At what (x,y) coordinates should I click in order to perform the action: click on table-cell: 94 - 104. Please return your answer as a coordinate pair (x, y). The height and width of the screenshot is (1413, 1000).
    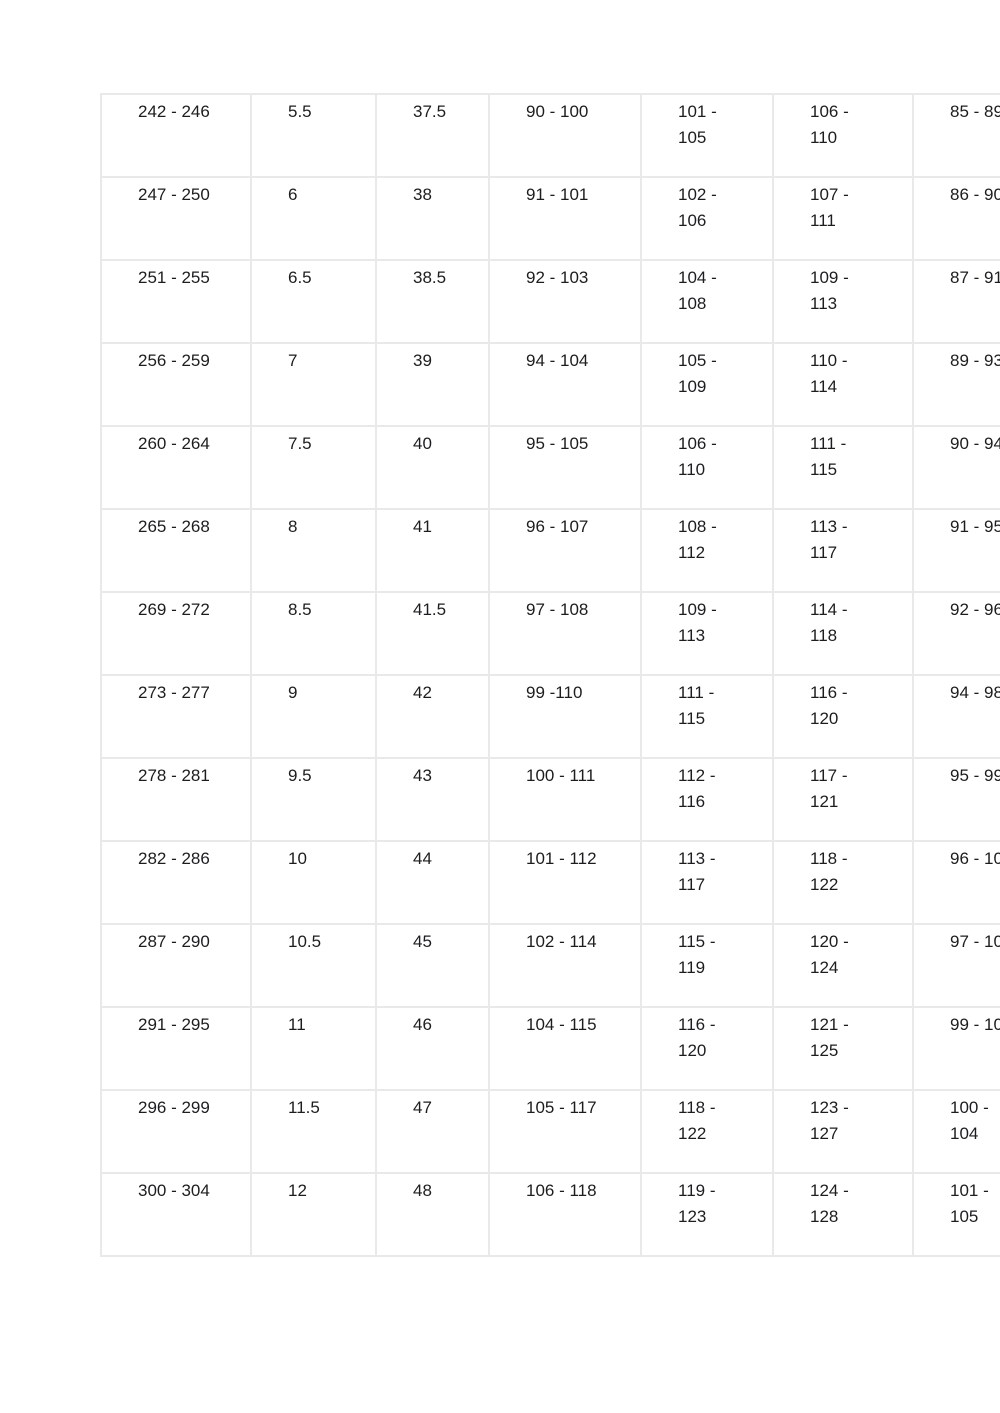
    Looking at the image, I should click on (565, 384).